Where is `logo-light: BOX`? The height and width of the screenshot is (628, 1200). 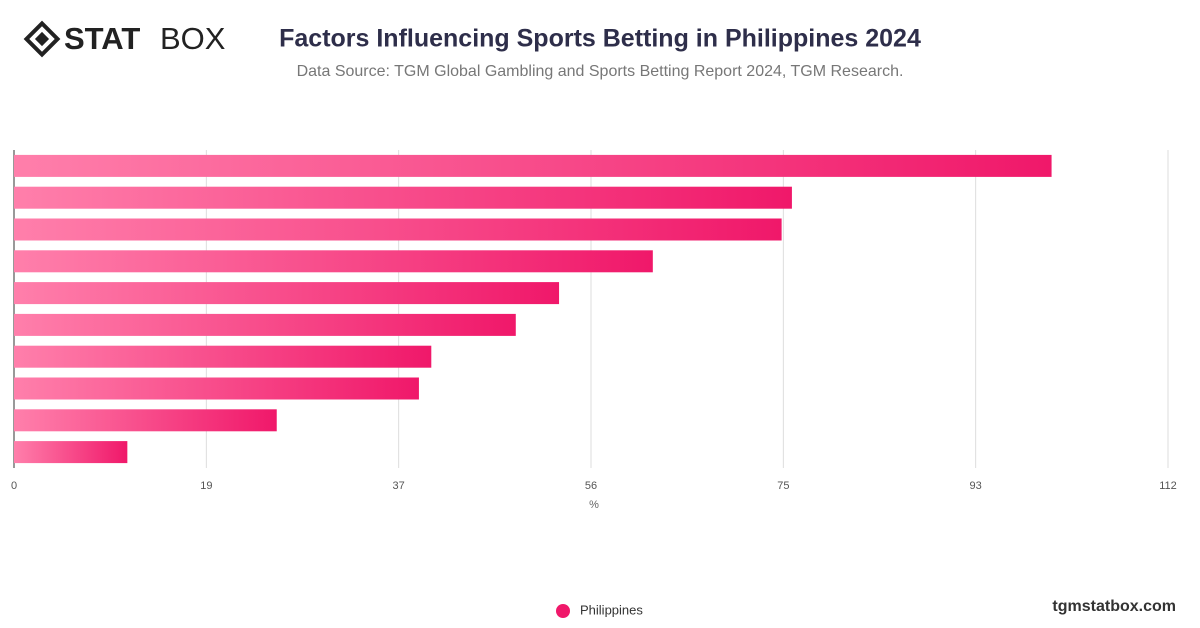
logo-light: BOX is located at coordinates (193, 38).